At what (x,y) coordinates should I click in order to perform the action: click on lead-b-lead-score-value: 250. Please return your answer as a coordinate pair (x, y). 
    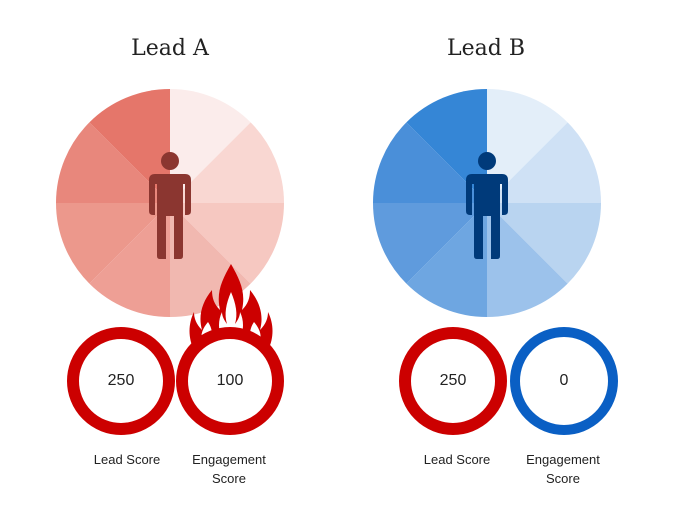
    Looking at the image, I should click on (453, 380).